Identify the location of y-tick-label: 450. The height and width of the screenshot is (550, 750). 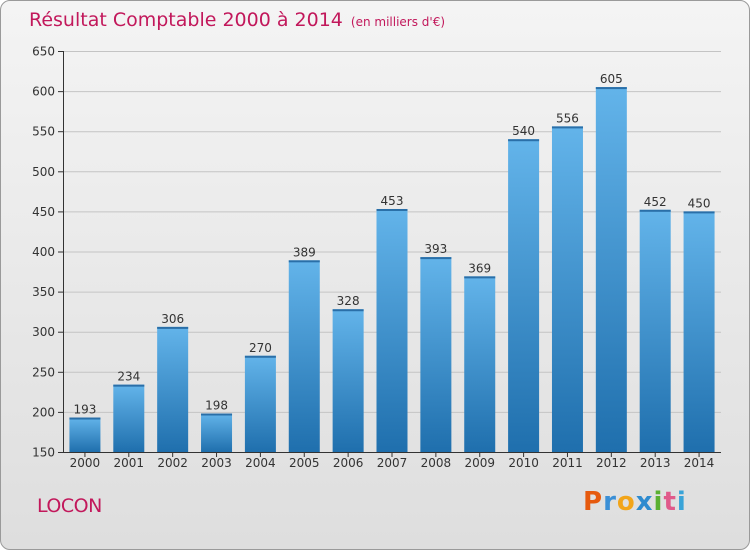
(43, 212).